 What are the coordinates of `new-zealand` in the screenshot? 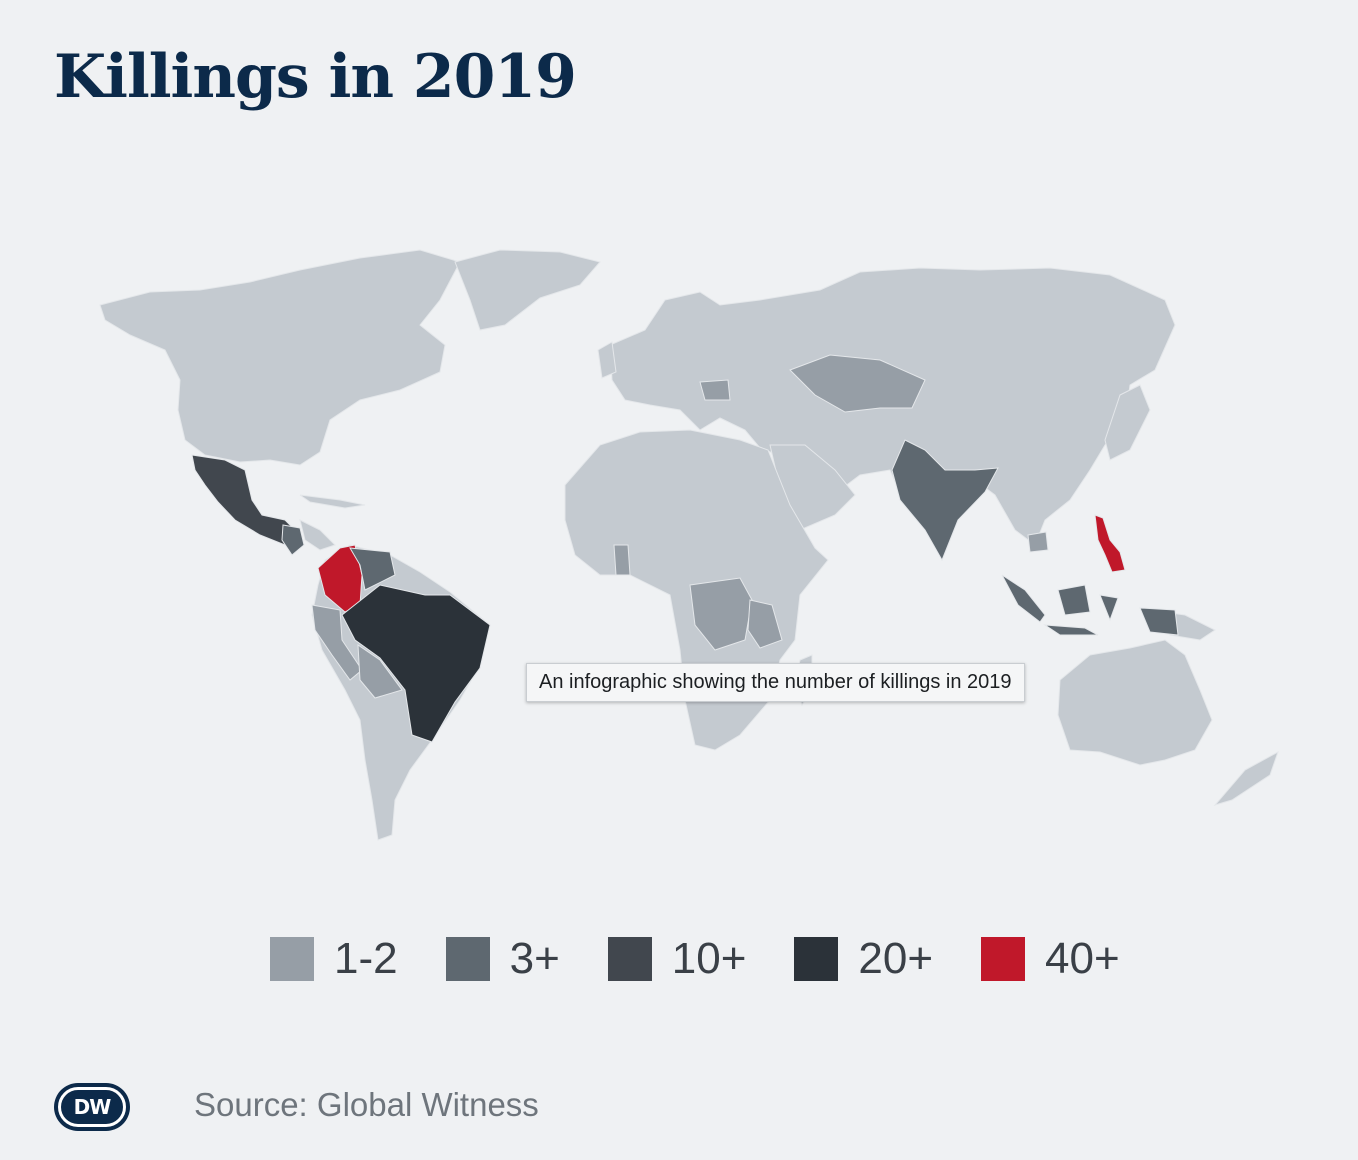 It's located at (1246, 778).